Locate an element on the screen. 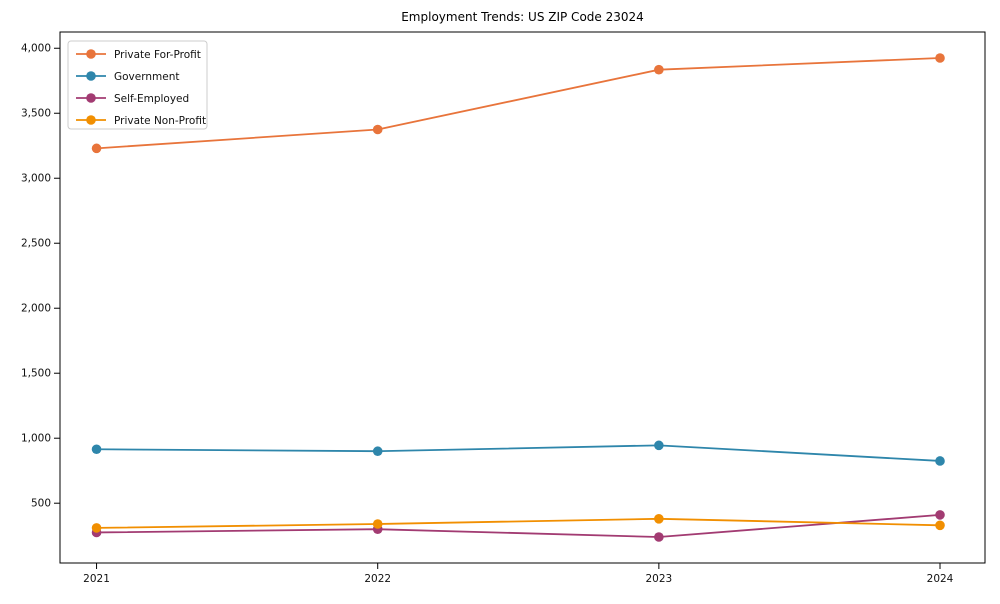  y-tick-label: 2,000 is located at coordinates (36, 309).